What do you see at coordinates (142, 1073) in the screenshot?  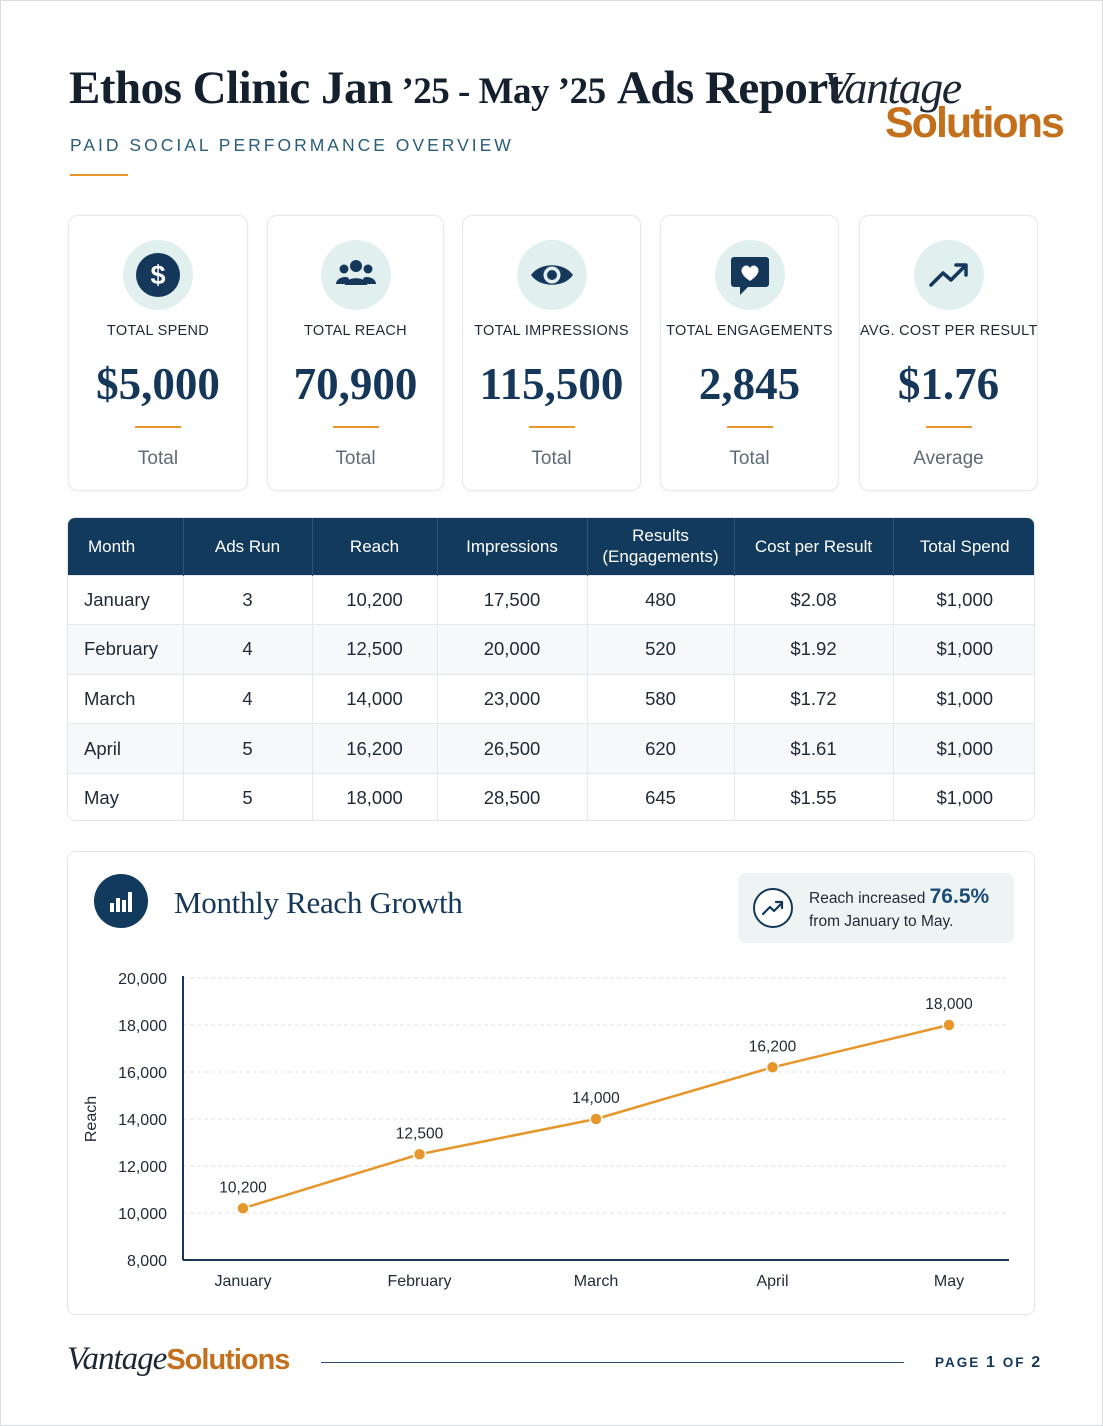 I see `y-tick-label: 16,000` at bounding box center [142, 1073].